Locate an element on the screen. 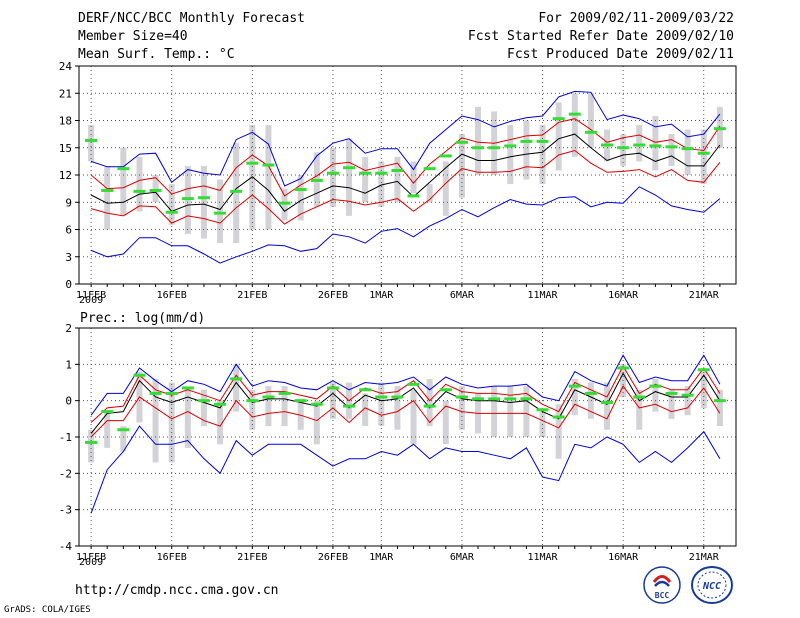  y-tick-label: 9 is located at coordinates (68, 202).